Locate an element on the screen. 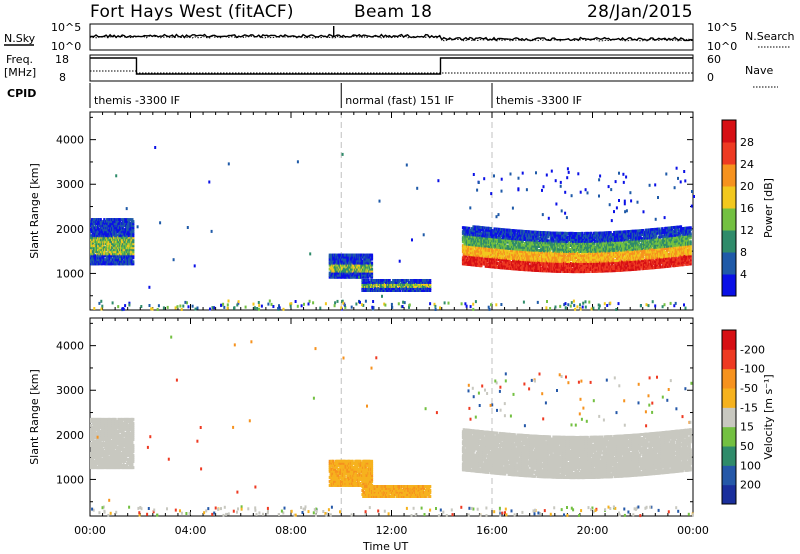  freq-trace is located at coordinates (391, 66).